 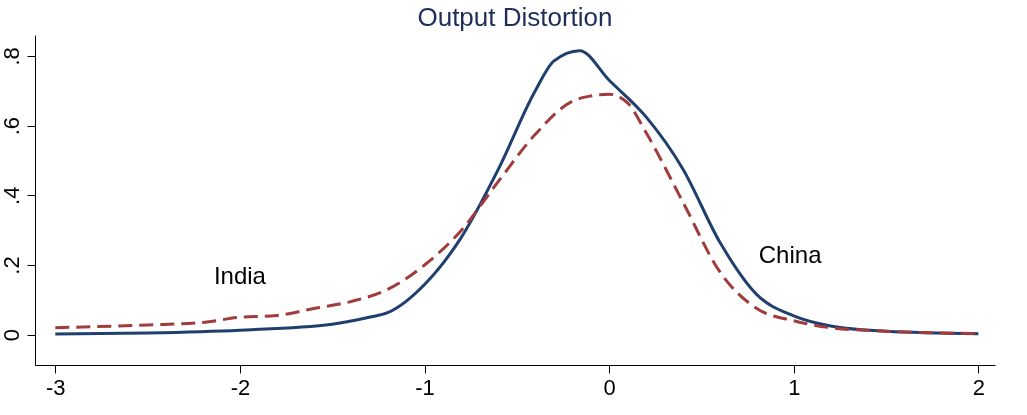 I want to click on y-tick-label: .8, so click(x=12, y=56).